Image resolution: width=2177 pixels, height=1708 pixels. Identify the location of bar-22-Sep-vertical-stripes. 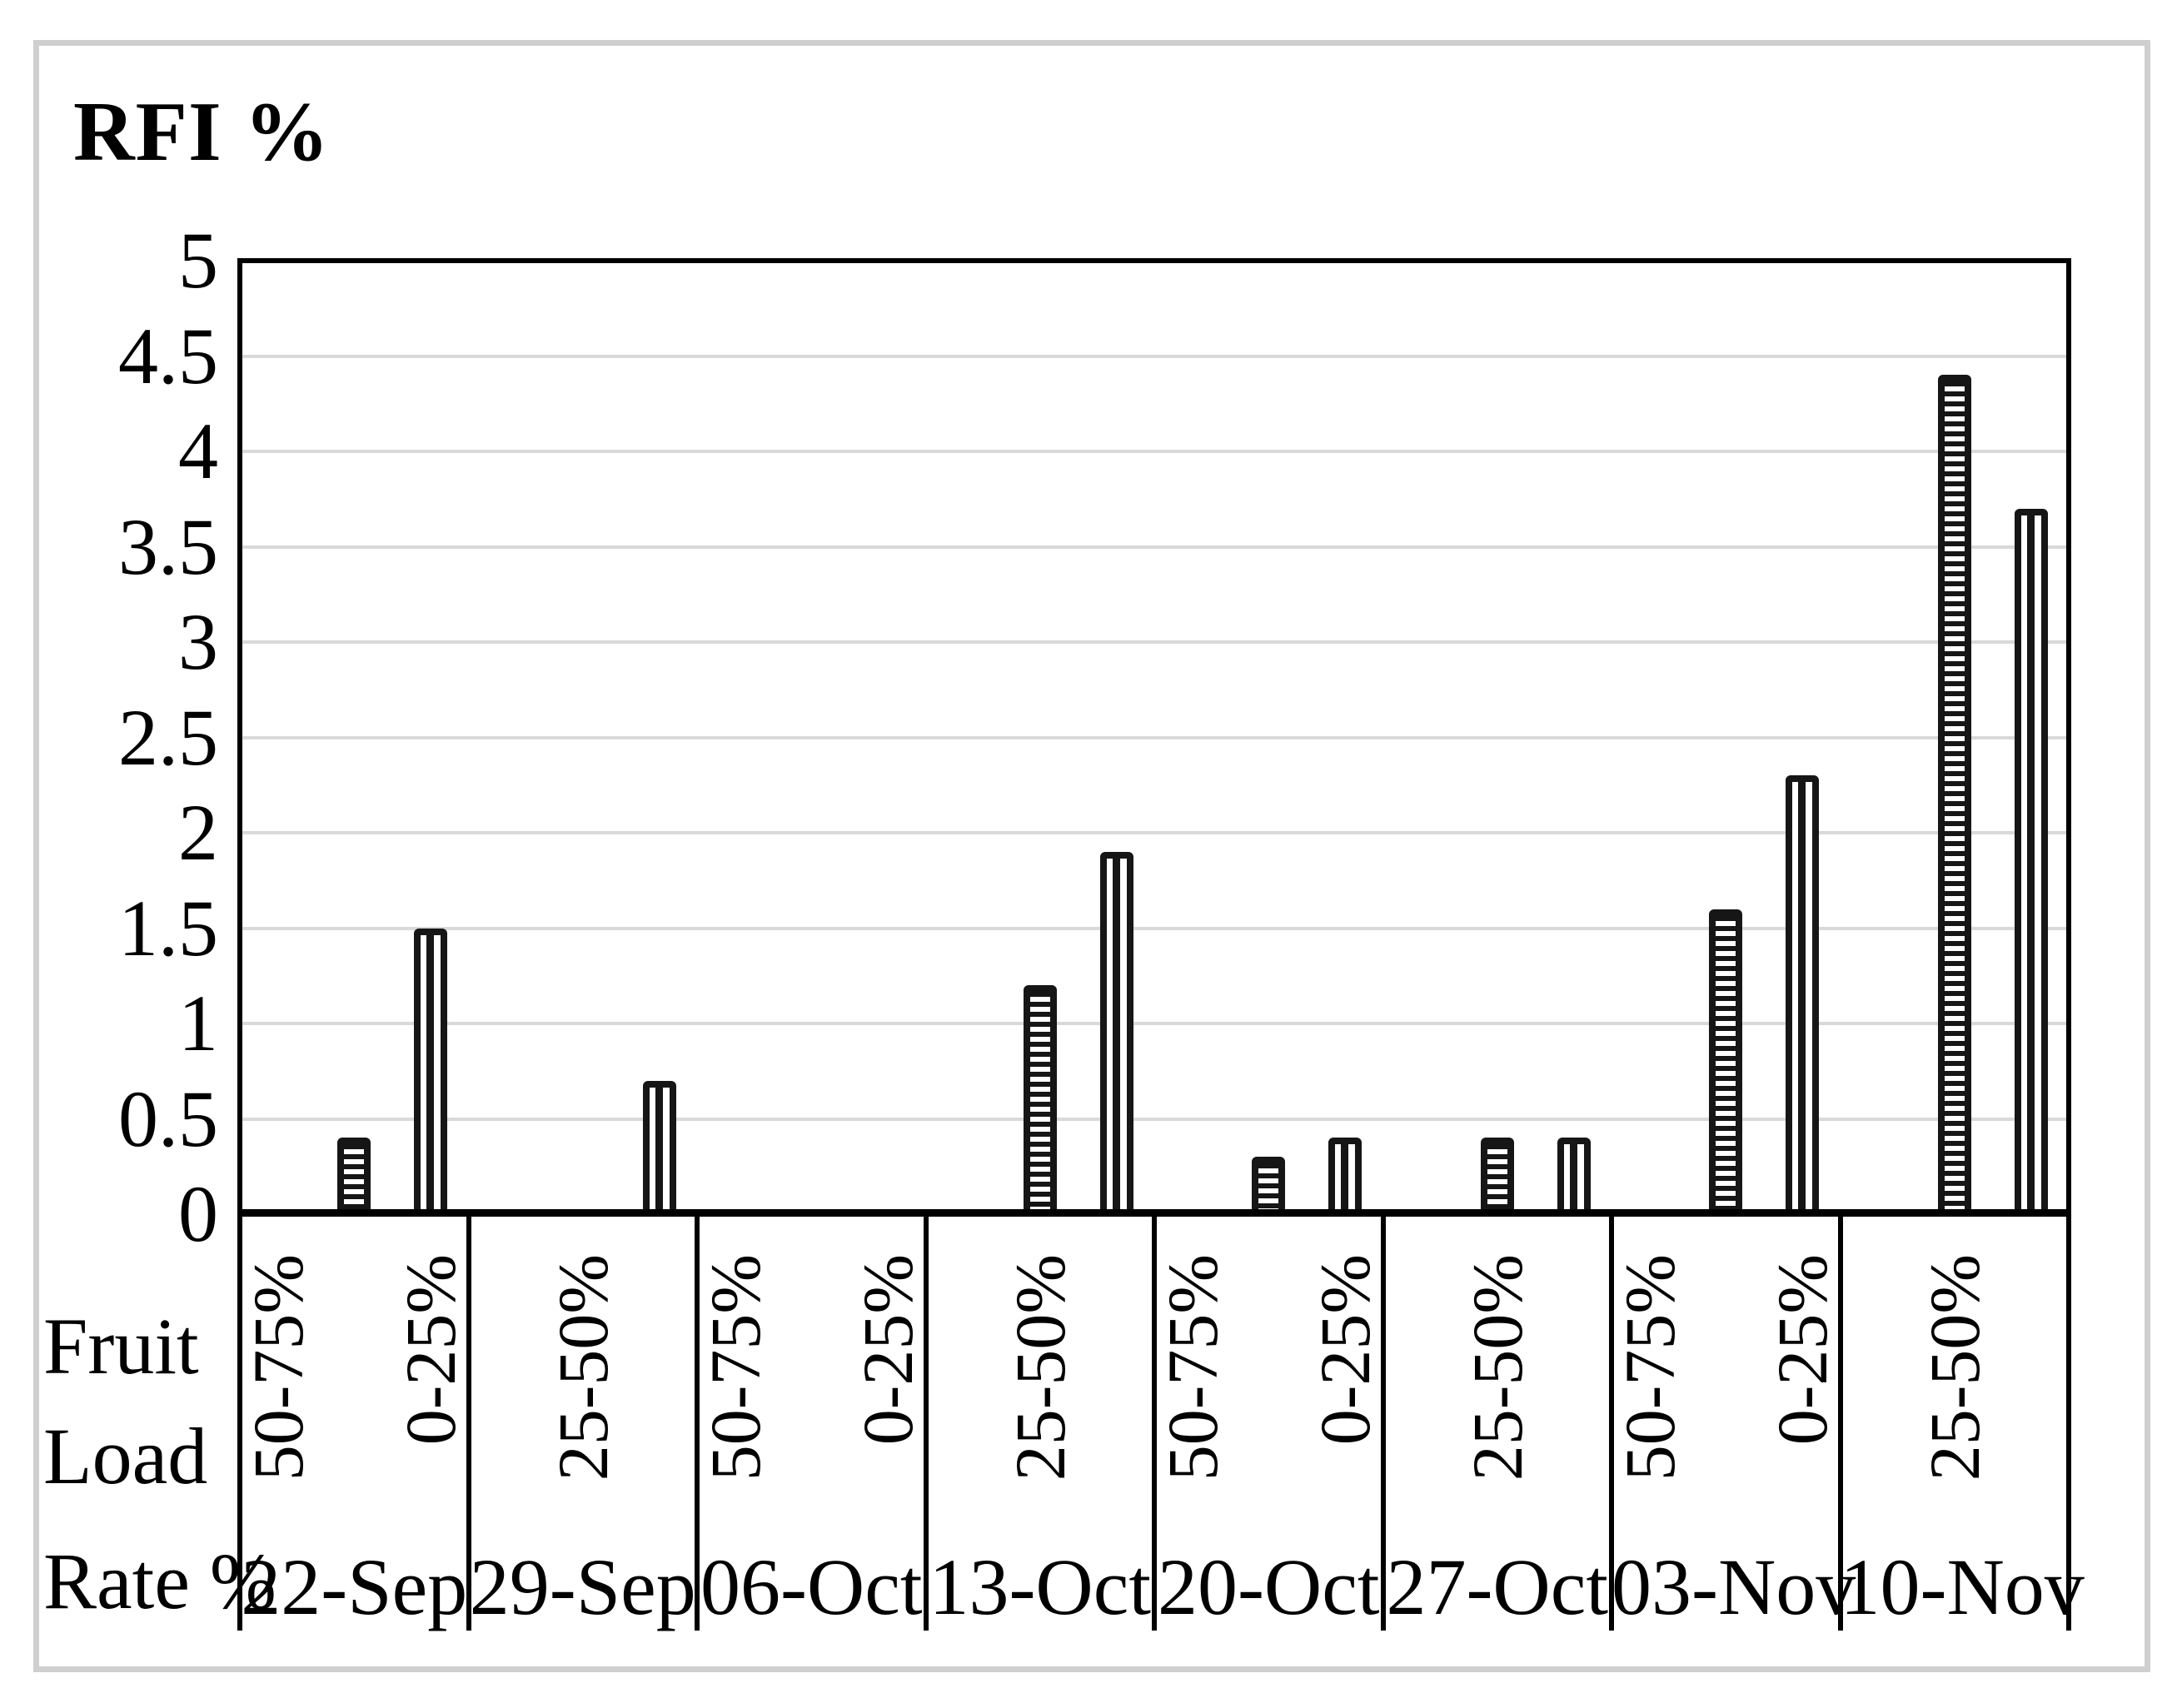
(431, 1072).